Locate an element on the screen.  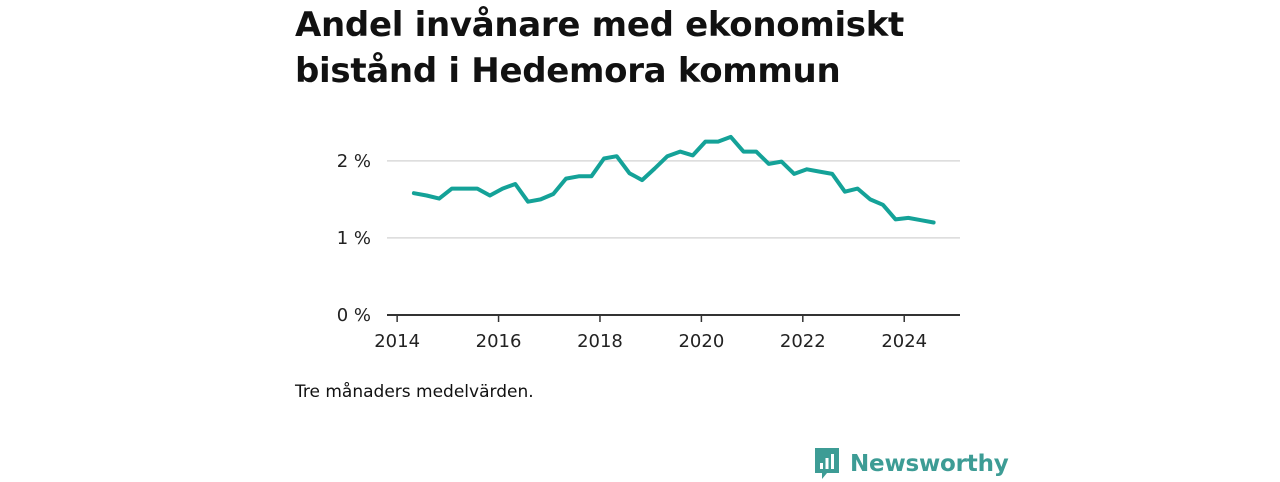
x-tick-label: 2020 is located at coordinates (701, 341).